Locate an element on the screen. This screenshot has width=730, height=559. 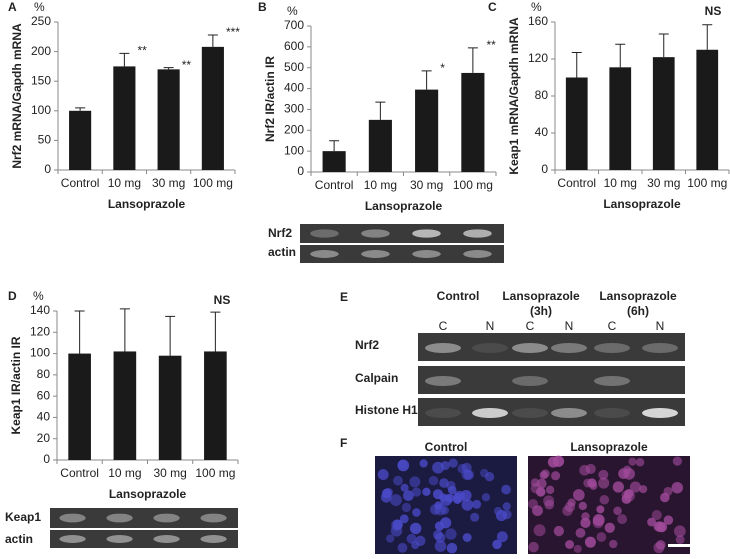
y-tick-label: 250 is located at coordinates (41, 21).